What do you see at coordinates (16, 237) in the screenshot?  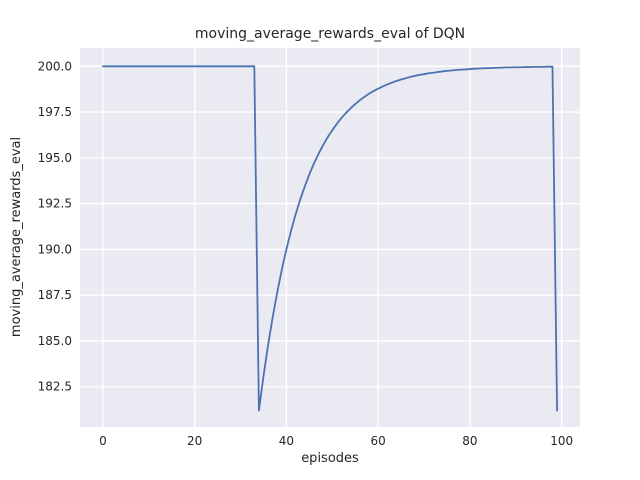 I see `y-axis-label: moving_average_rewards_eval` at bounding box center [16, 237].